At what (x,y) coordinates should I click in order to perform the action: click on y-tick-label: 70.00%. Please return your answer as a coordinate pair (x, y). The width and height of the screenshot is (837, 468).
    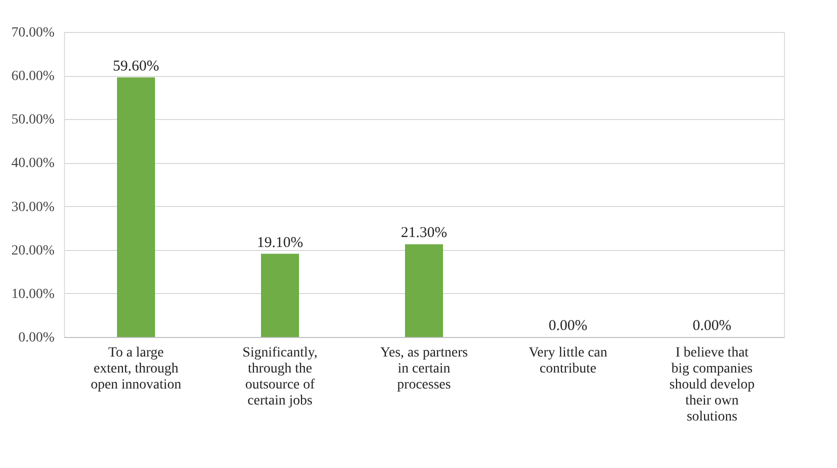
    Looking at the image, I should click on (33, 33).